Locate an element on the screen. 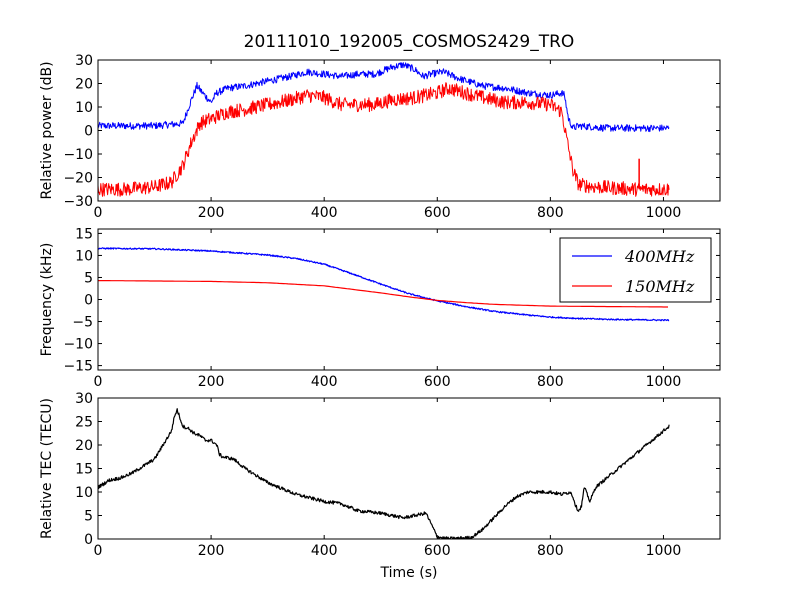  y-axis-label: Relative TEC (TECU) is located at coordinates (47, 468).